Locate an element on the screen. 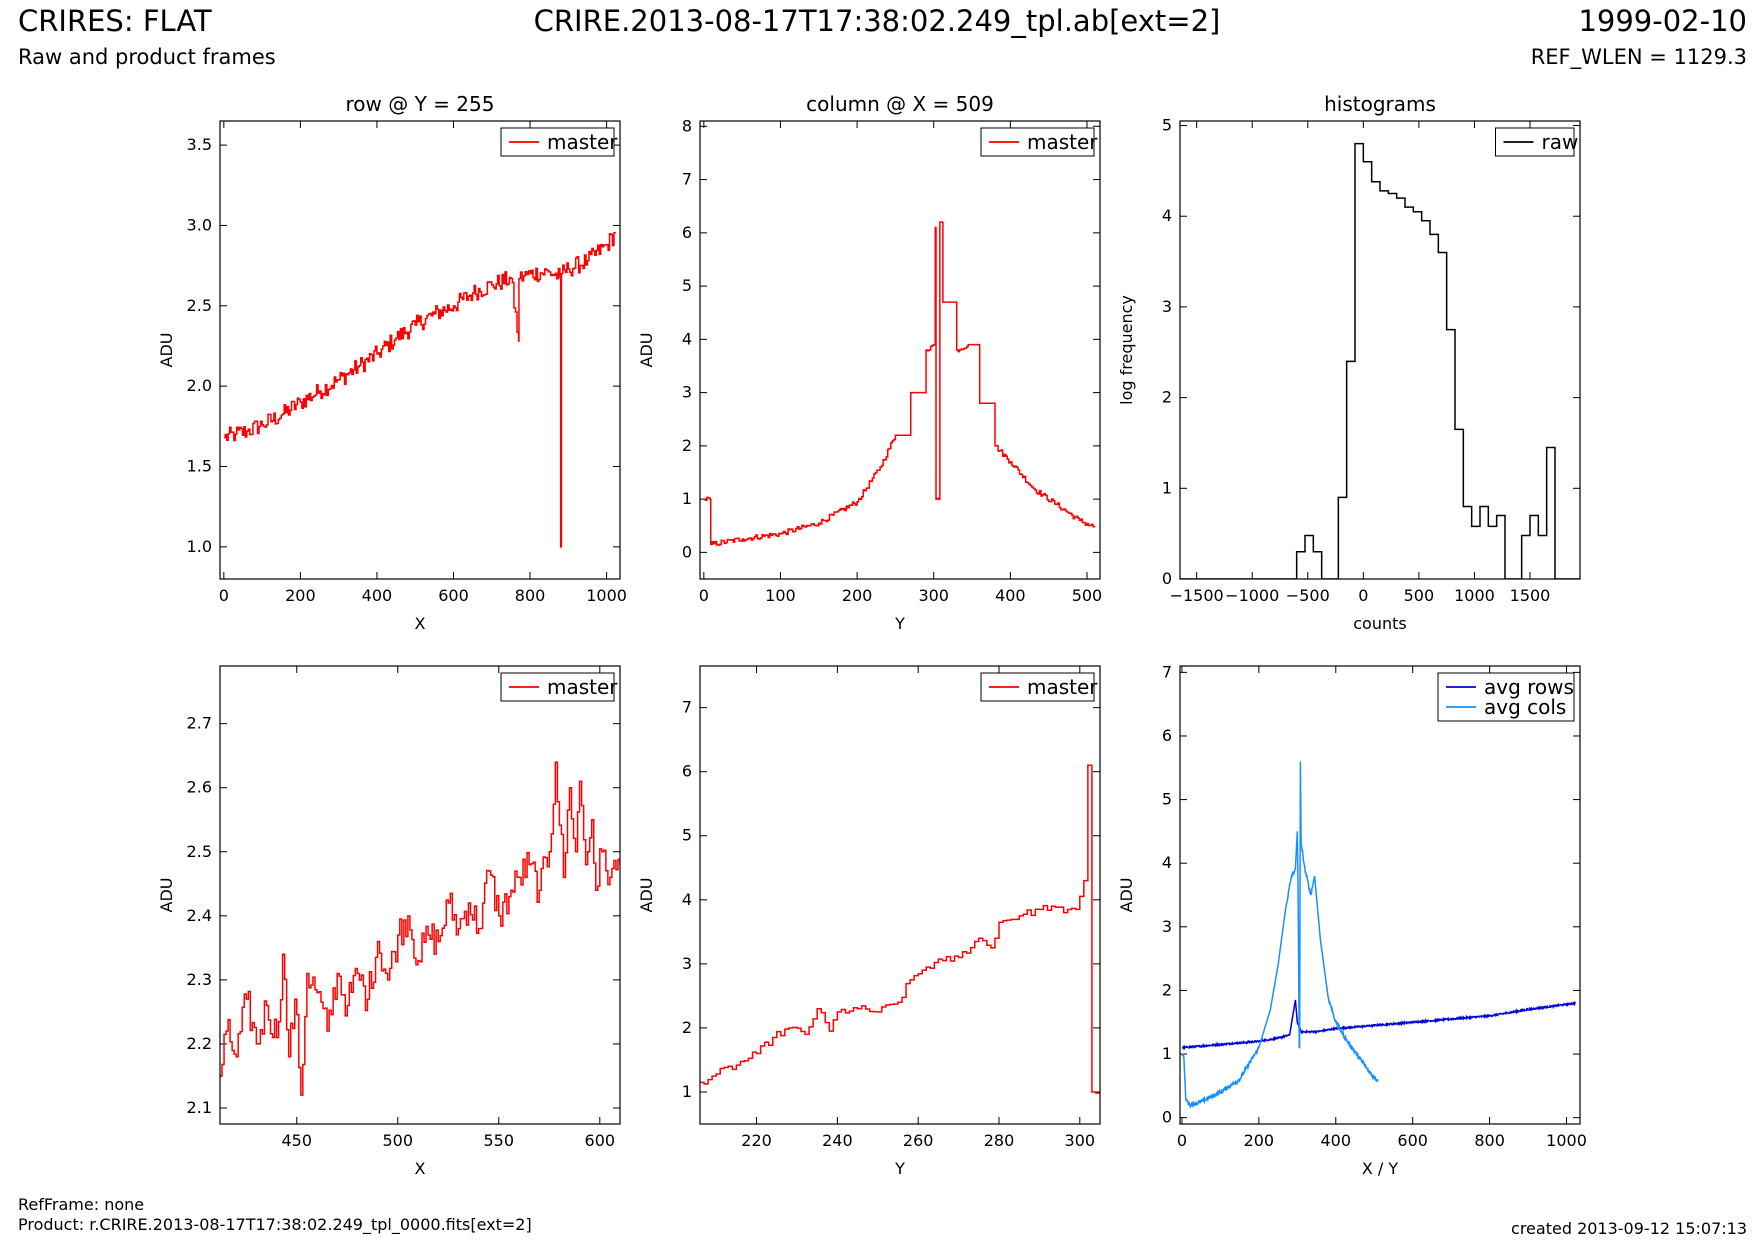 This screenshot has width=1755, height=1245. y-tick-label: 2.1 is located at coordinates (199, 1107).